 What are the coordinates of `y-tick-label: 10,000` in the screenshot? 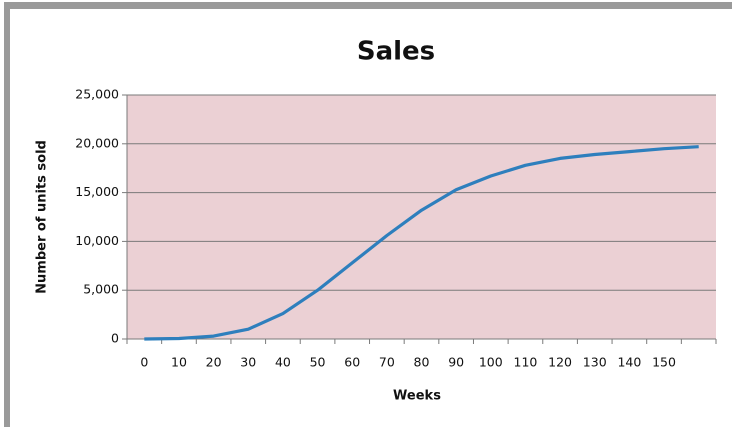 It's located at (97, 240).